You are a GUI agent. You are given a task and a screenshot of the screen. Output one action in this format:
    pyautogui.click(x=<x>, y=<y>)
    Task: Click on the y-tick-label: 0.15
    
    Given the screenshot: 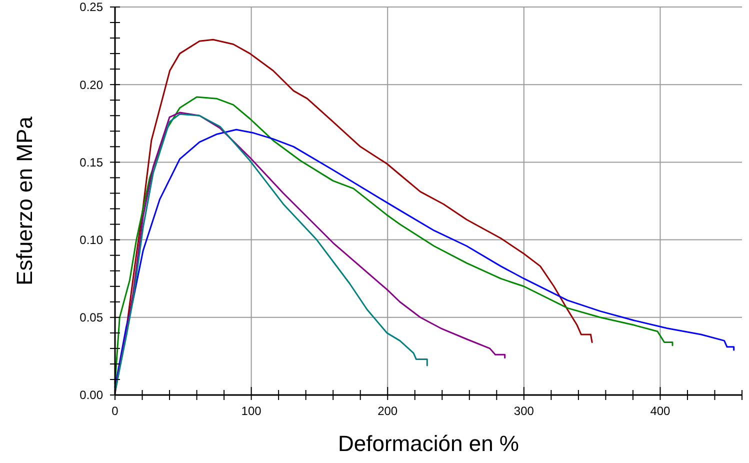 What is the action you would take?
    pyautogui.click(x=92, y=162)
    